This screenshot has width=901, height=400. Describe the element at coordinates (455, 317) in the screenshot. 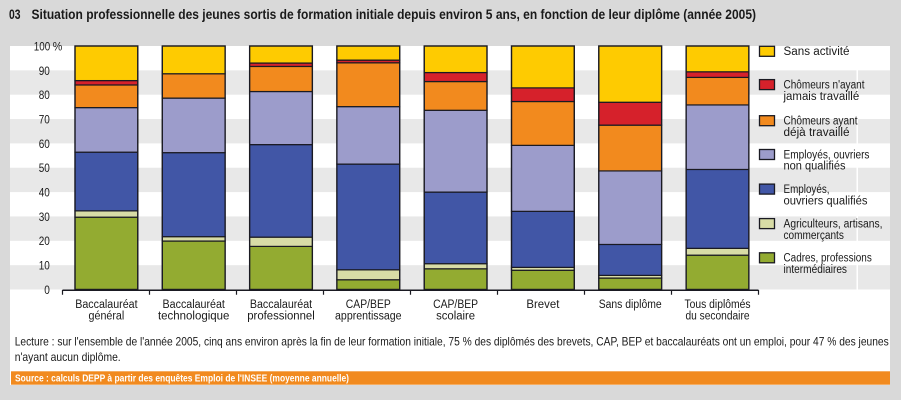

I see `svg-text: scolaire` at that location.